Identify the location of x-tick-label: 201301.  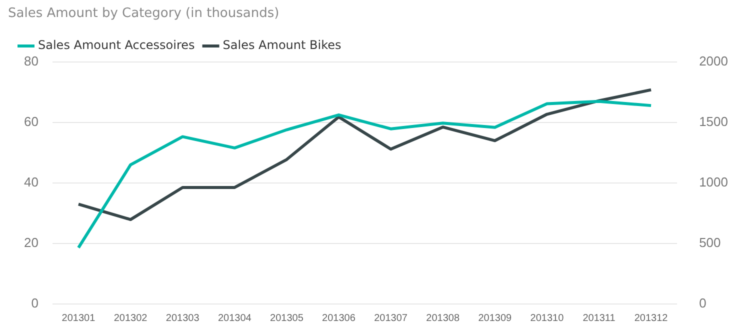
(79, 318).